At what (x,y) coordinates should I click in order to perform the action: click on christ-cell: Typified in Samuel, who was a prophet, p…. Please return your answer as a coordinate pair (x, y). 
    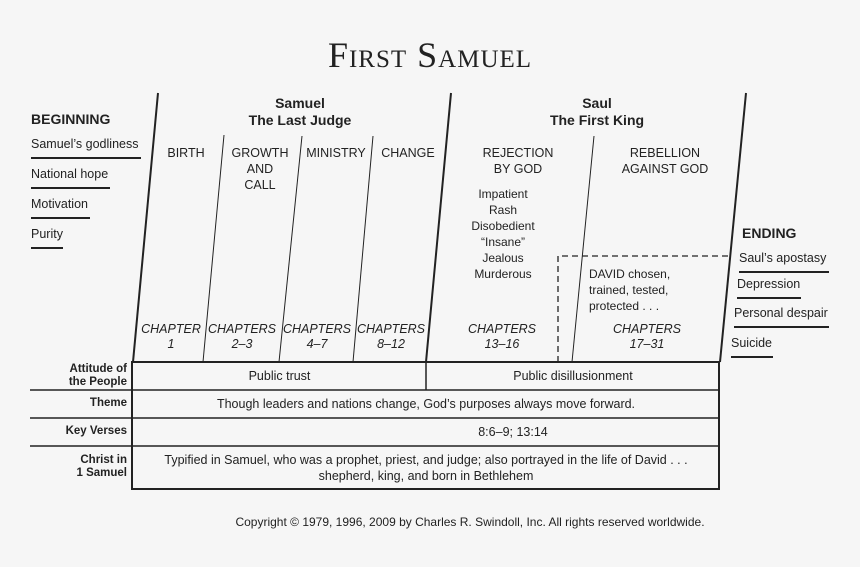
    Looking at the image, I should click on (426, 468).